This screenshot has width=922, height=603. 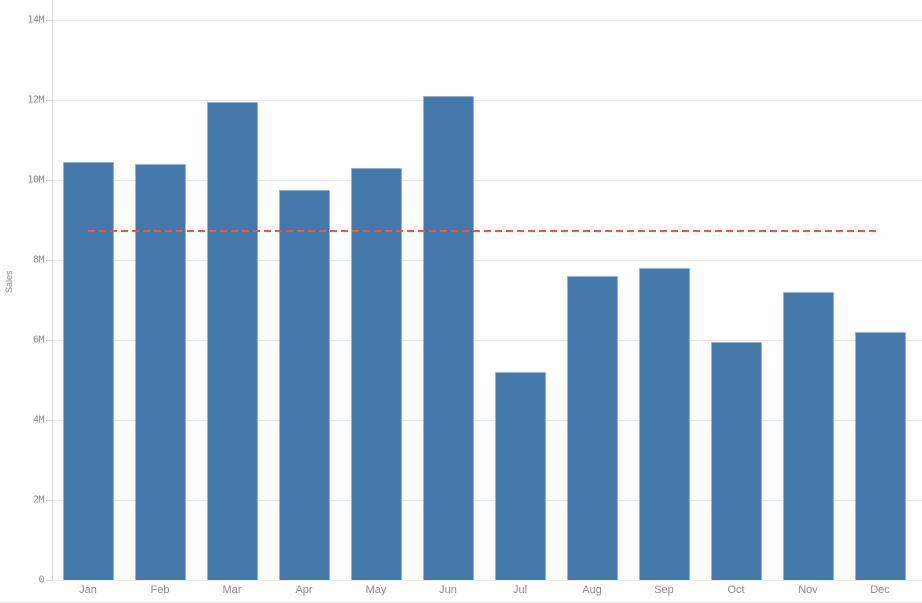 What do you see at coordinates (376, 374) in the screenshot?
I see `bar-may` at bounding box center [376, 374].